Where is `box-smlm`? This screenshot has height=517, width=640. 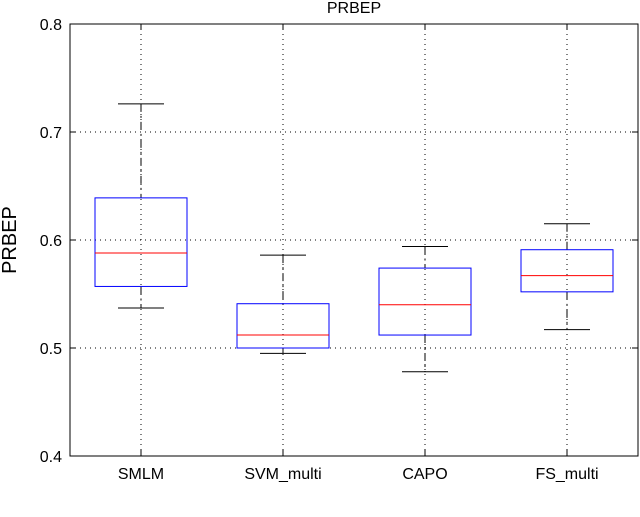 box-smlm is located at coordinates (141, 206).